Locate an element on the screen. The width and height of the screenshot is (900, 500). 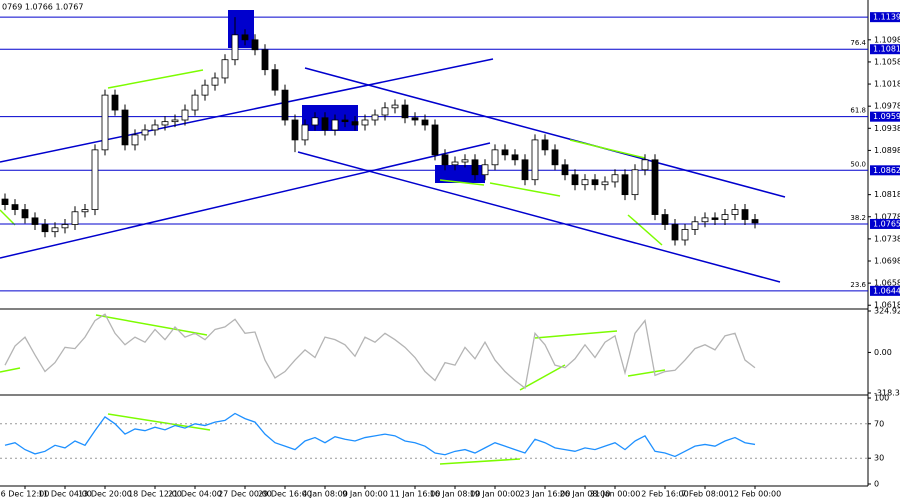
x-tick-label: 23 Jan 16:00 is located at coordinates (545, 494).